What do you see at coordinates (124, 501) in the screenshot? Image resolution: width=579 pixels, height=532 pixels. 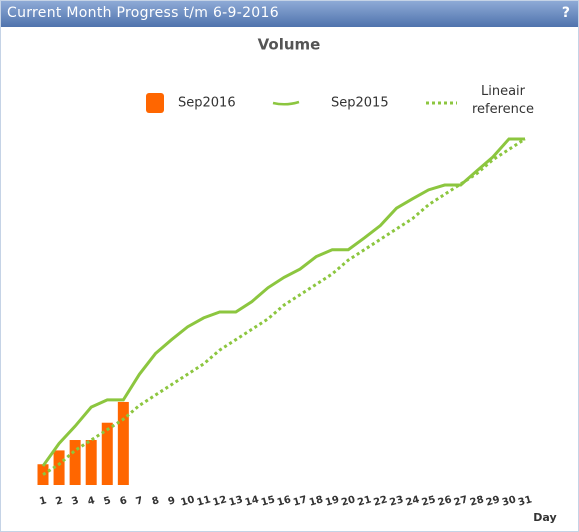 I see `x-tick-label: 6` at bounding box center [124, 501].